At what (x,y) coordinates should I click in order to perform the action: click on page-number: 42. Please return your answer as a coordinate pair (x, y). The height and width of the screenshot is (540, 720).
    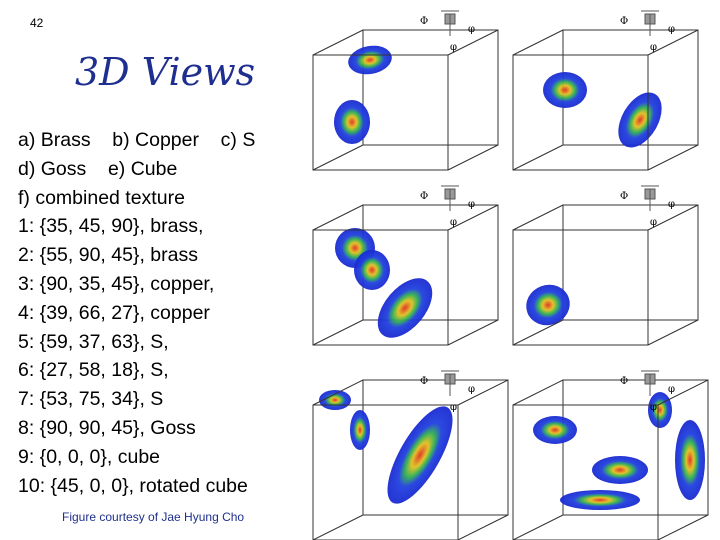
    Looking at the image, I should click on (37, 23).